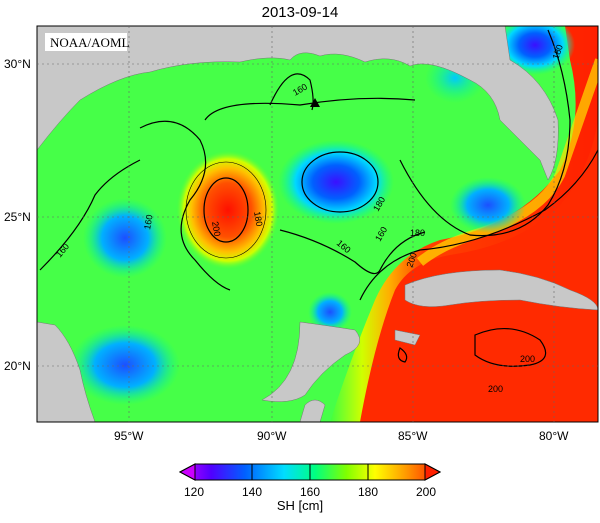 The image size is (600, 523). I want to click on colorbar-tick: 140, so click(252, 492).